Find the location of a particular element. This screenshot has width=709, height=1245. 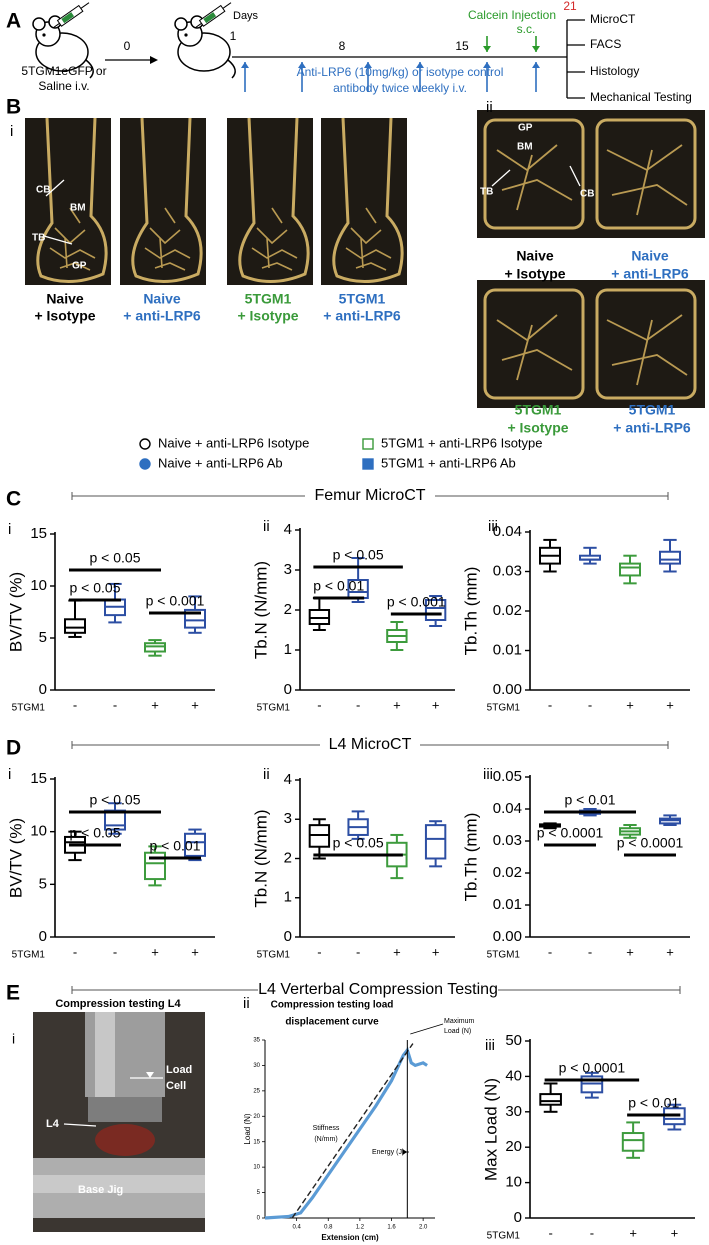

vertebra-image is located at coordinates (591, 344).